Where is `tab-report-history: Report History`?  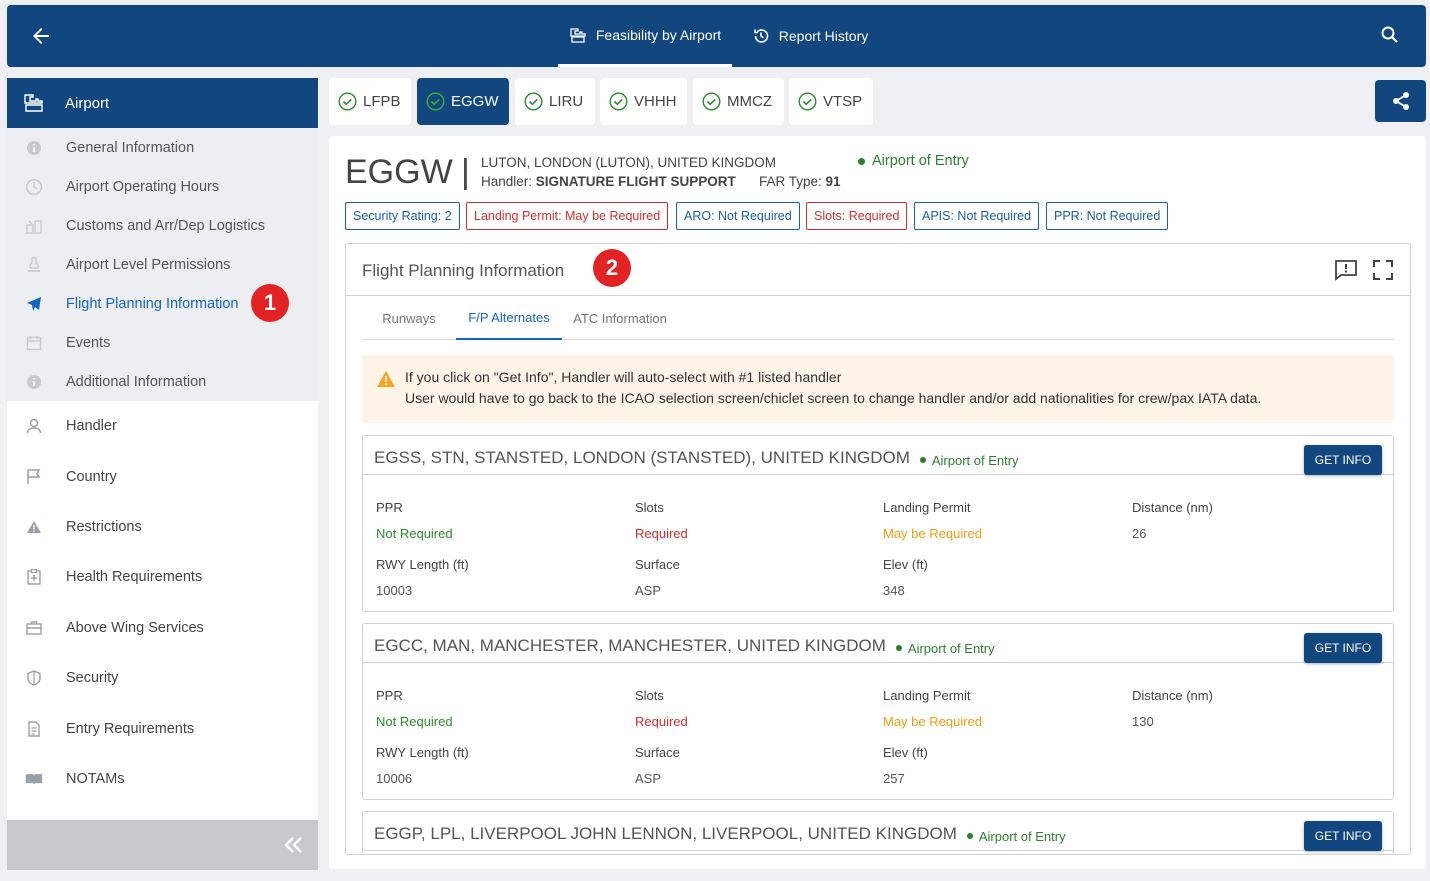 tab-report-history: Report History is located at coordinates (810, 36).